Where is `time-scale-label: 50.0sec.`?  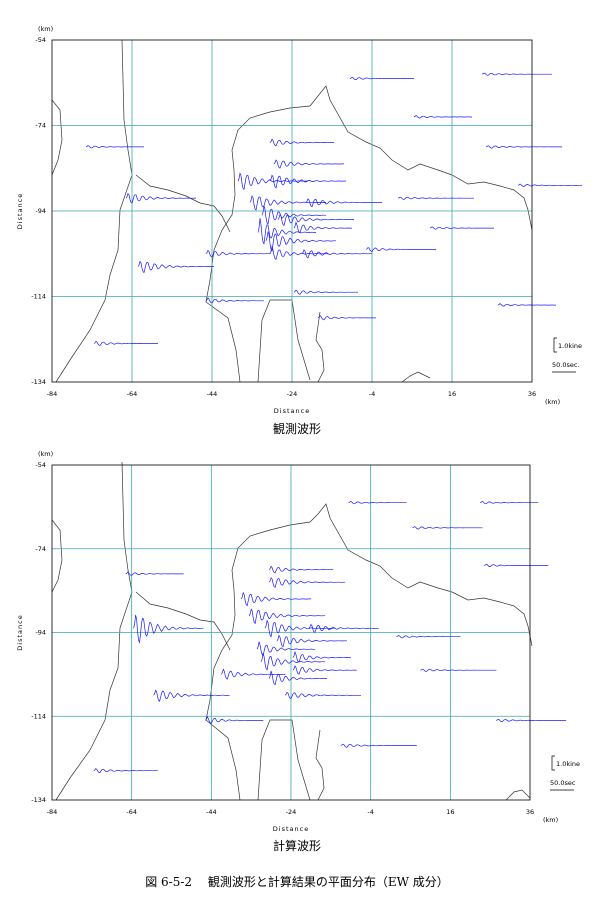 time-scale-label: 50.0sec. is located at coordinates (566, 365).